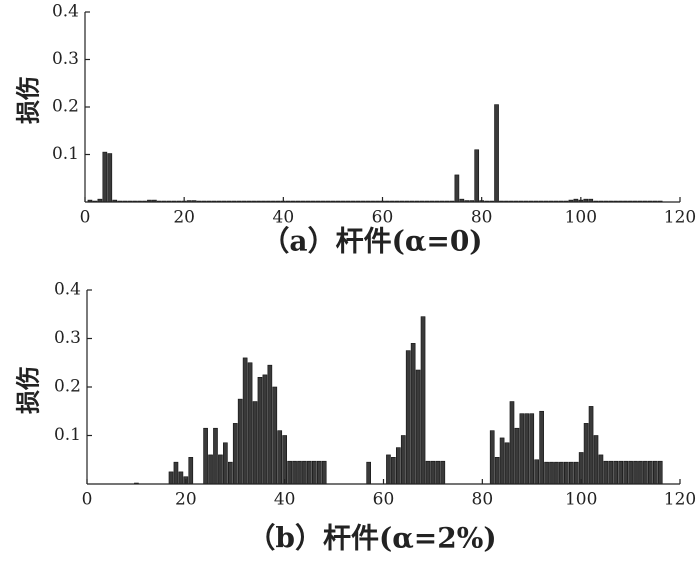 The height and width of the screenshot is (564, 700). I want to click on caption: （b）杆件(α=2%), so click(371, 538).